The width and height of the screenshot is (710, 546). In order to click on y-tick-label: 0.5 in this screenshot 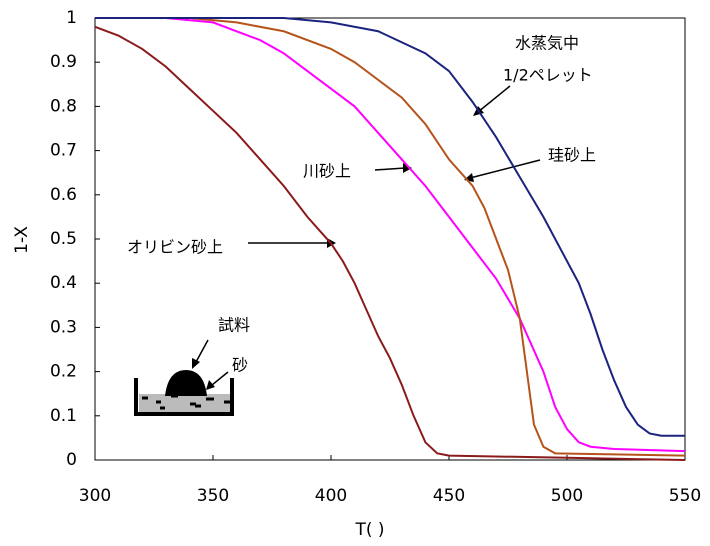, I will do `click(63, 239)`.